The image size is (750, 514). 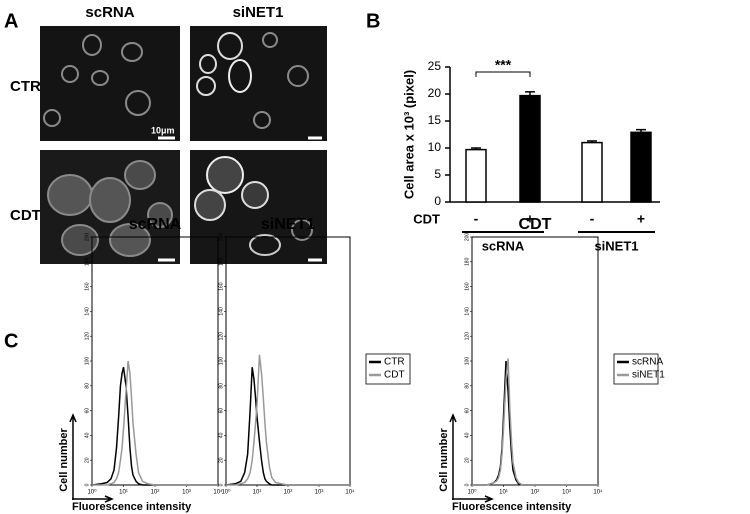 I want to click on panel-label: B, so click(x=373, y=21).